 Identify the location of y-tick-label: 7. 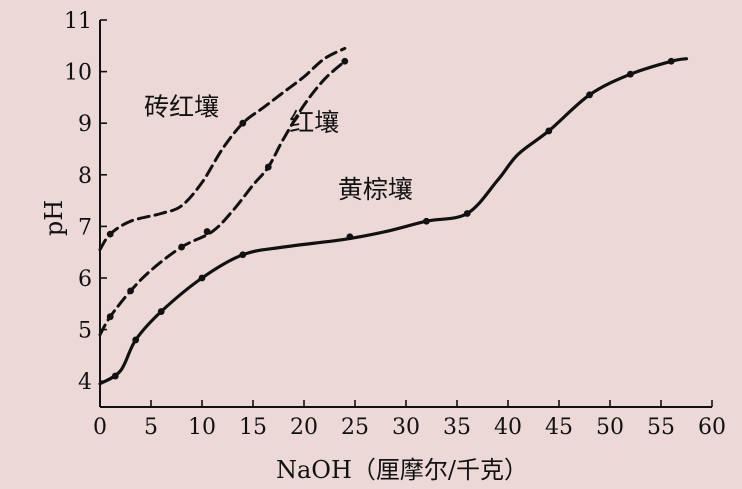
(85, 227).